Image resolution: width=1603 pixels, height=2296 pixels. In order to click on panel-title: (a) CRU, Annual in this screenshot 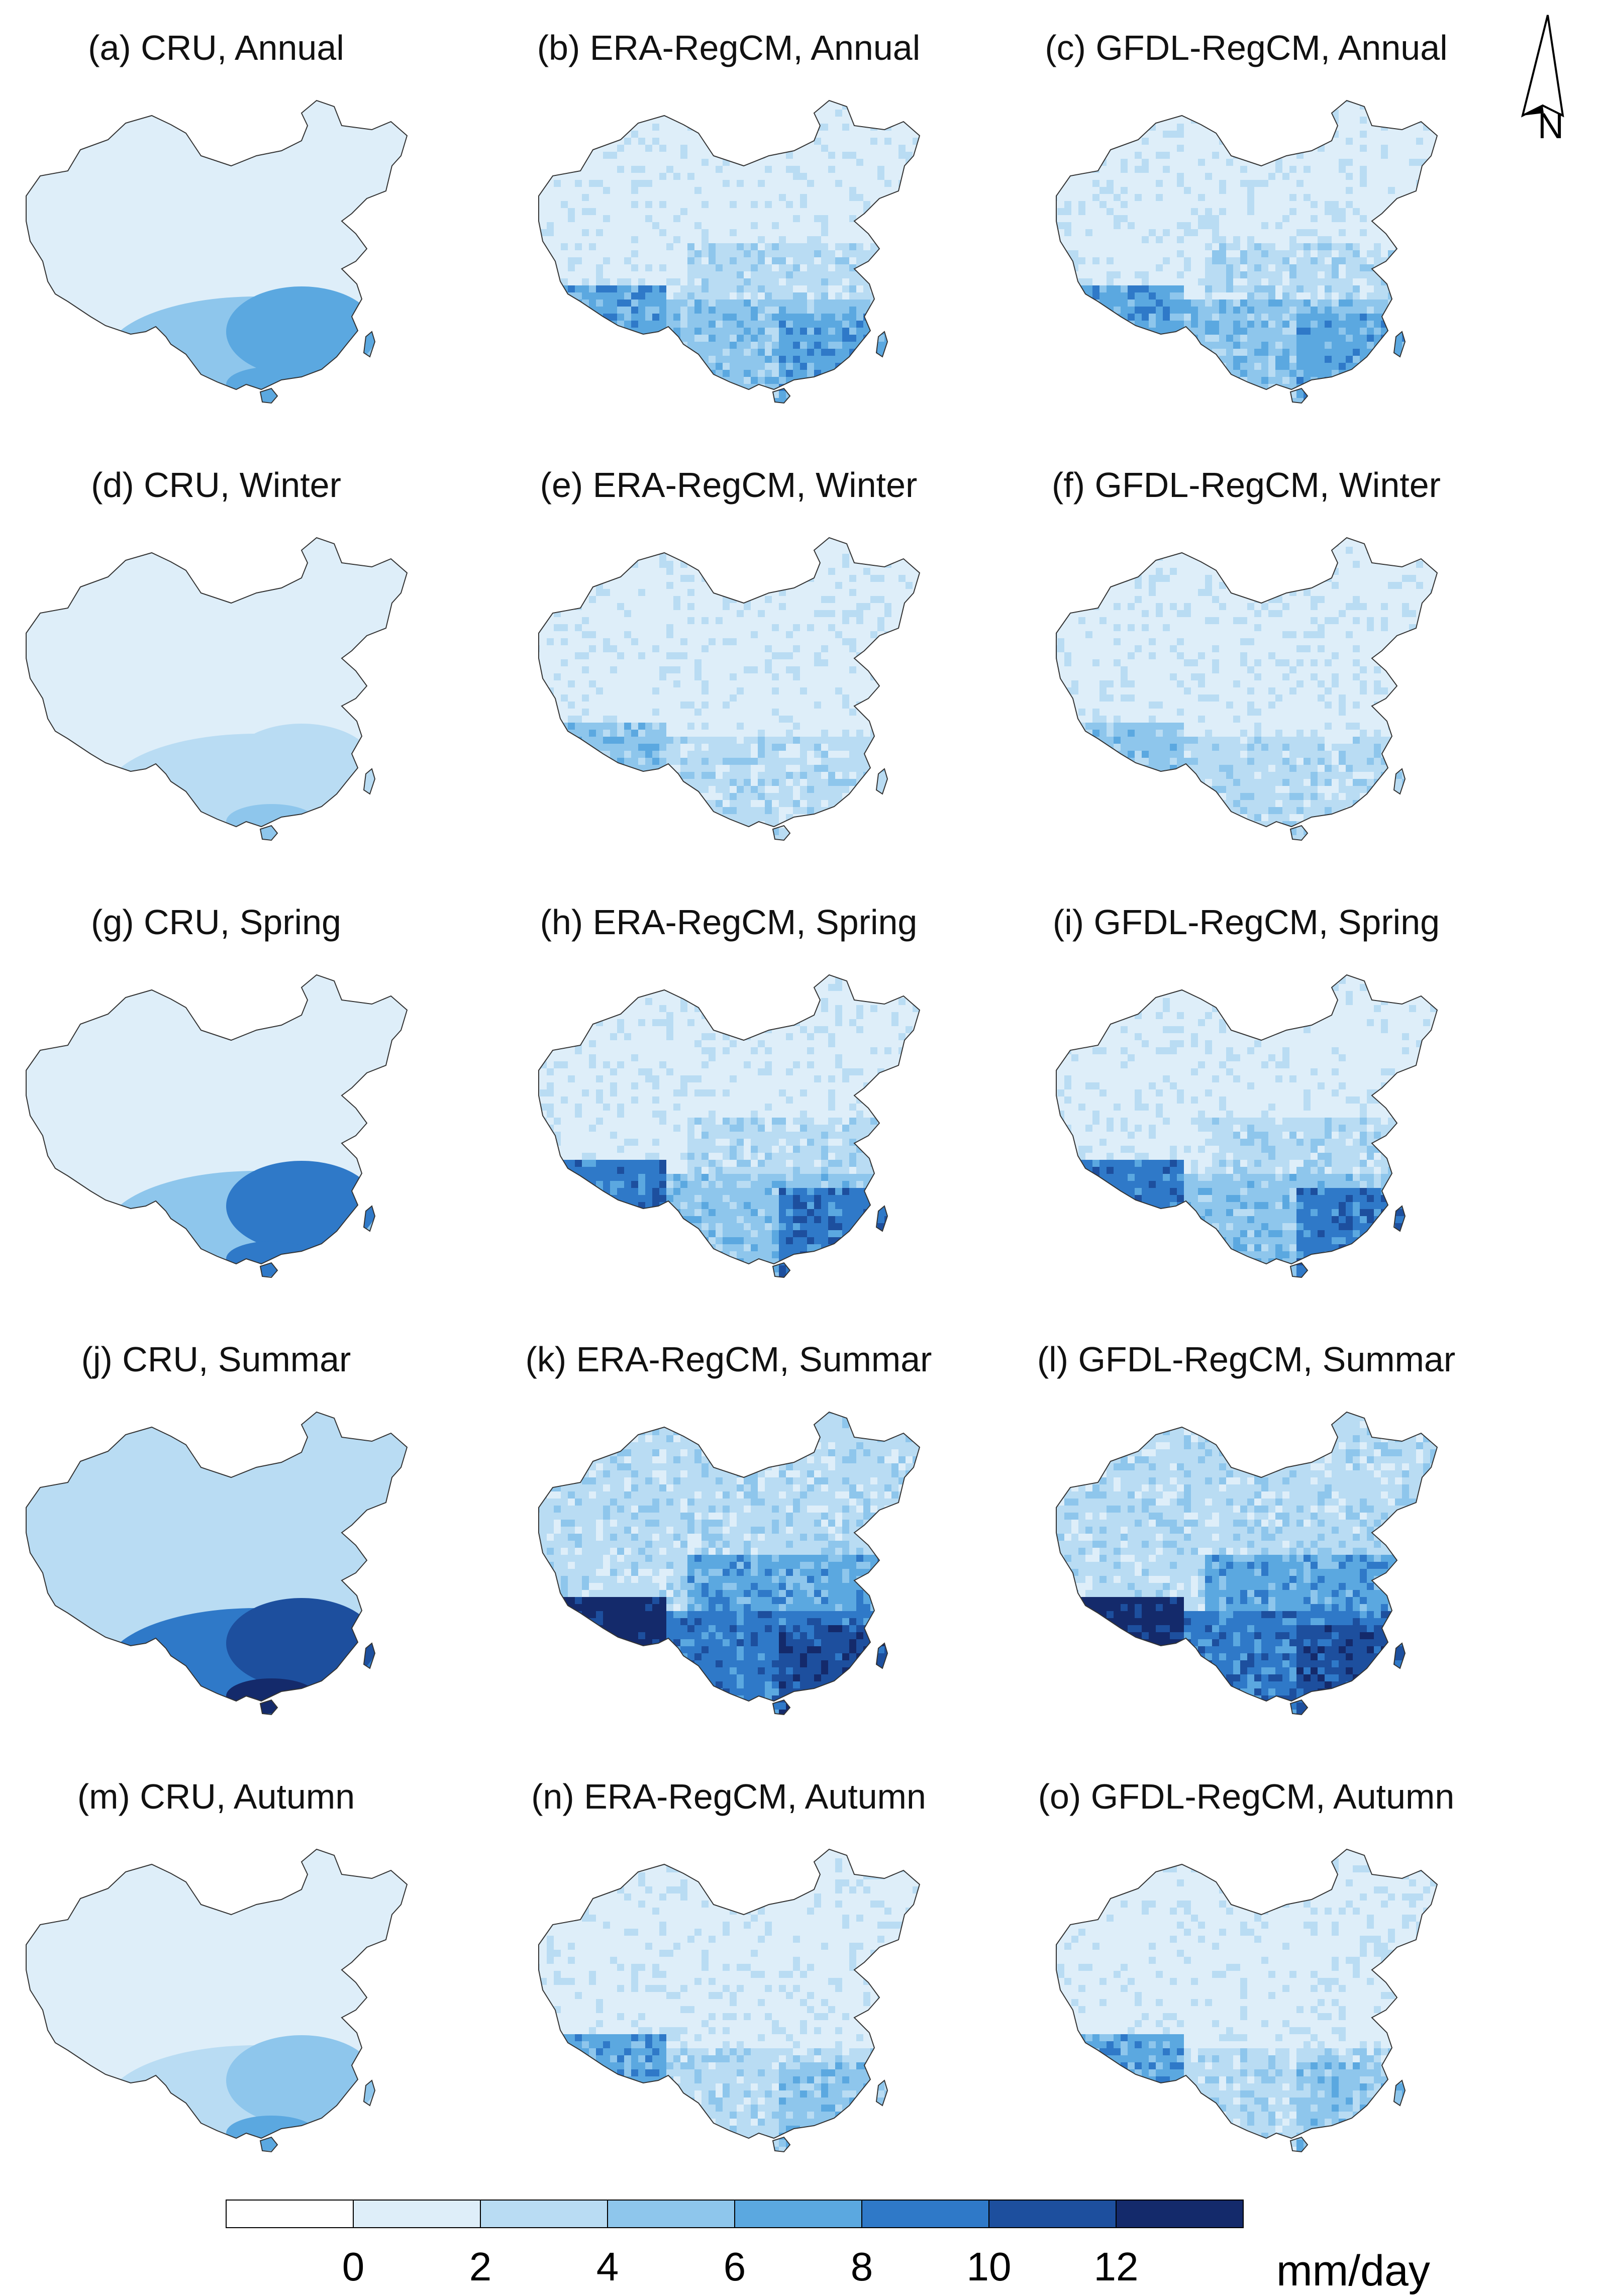, I will do `click(233, 48)`.